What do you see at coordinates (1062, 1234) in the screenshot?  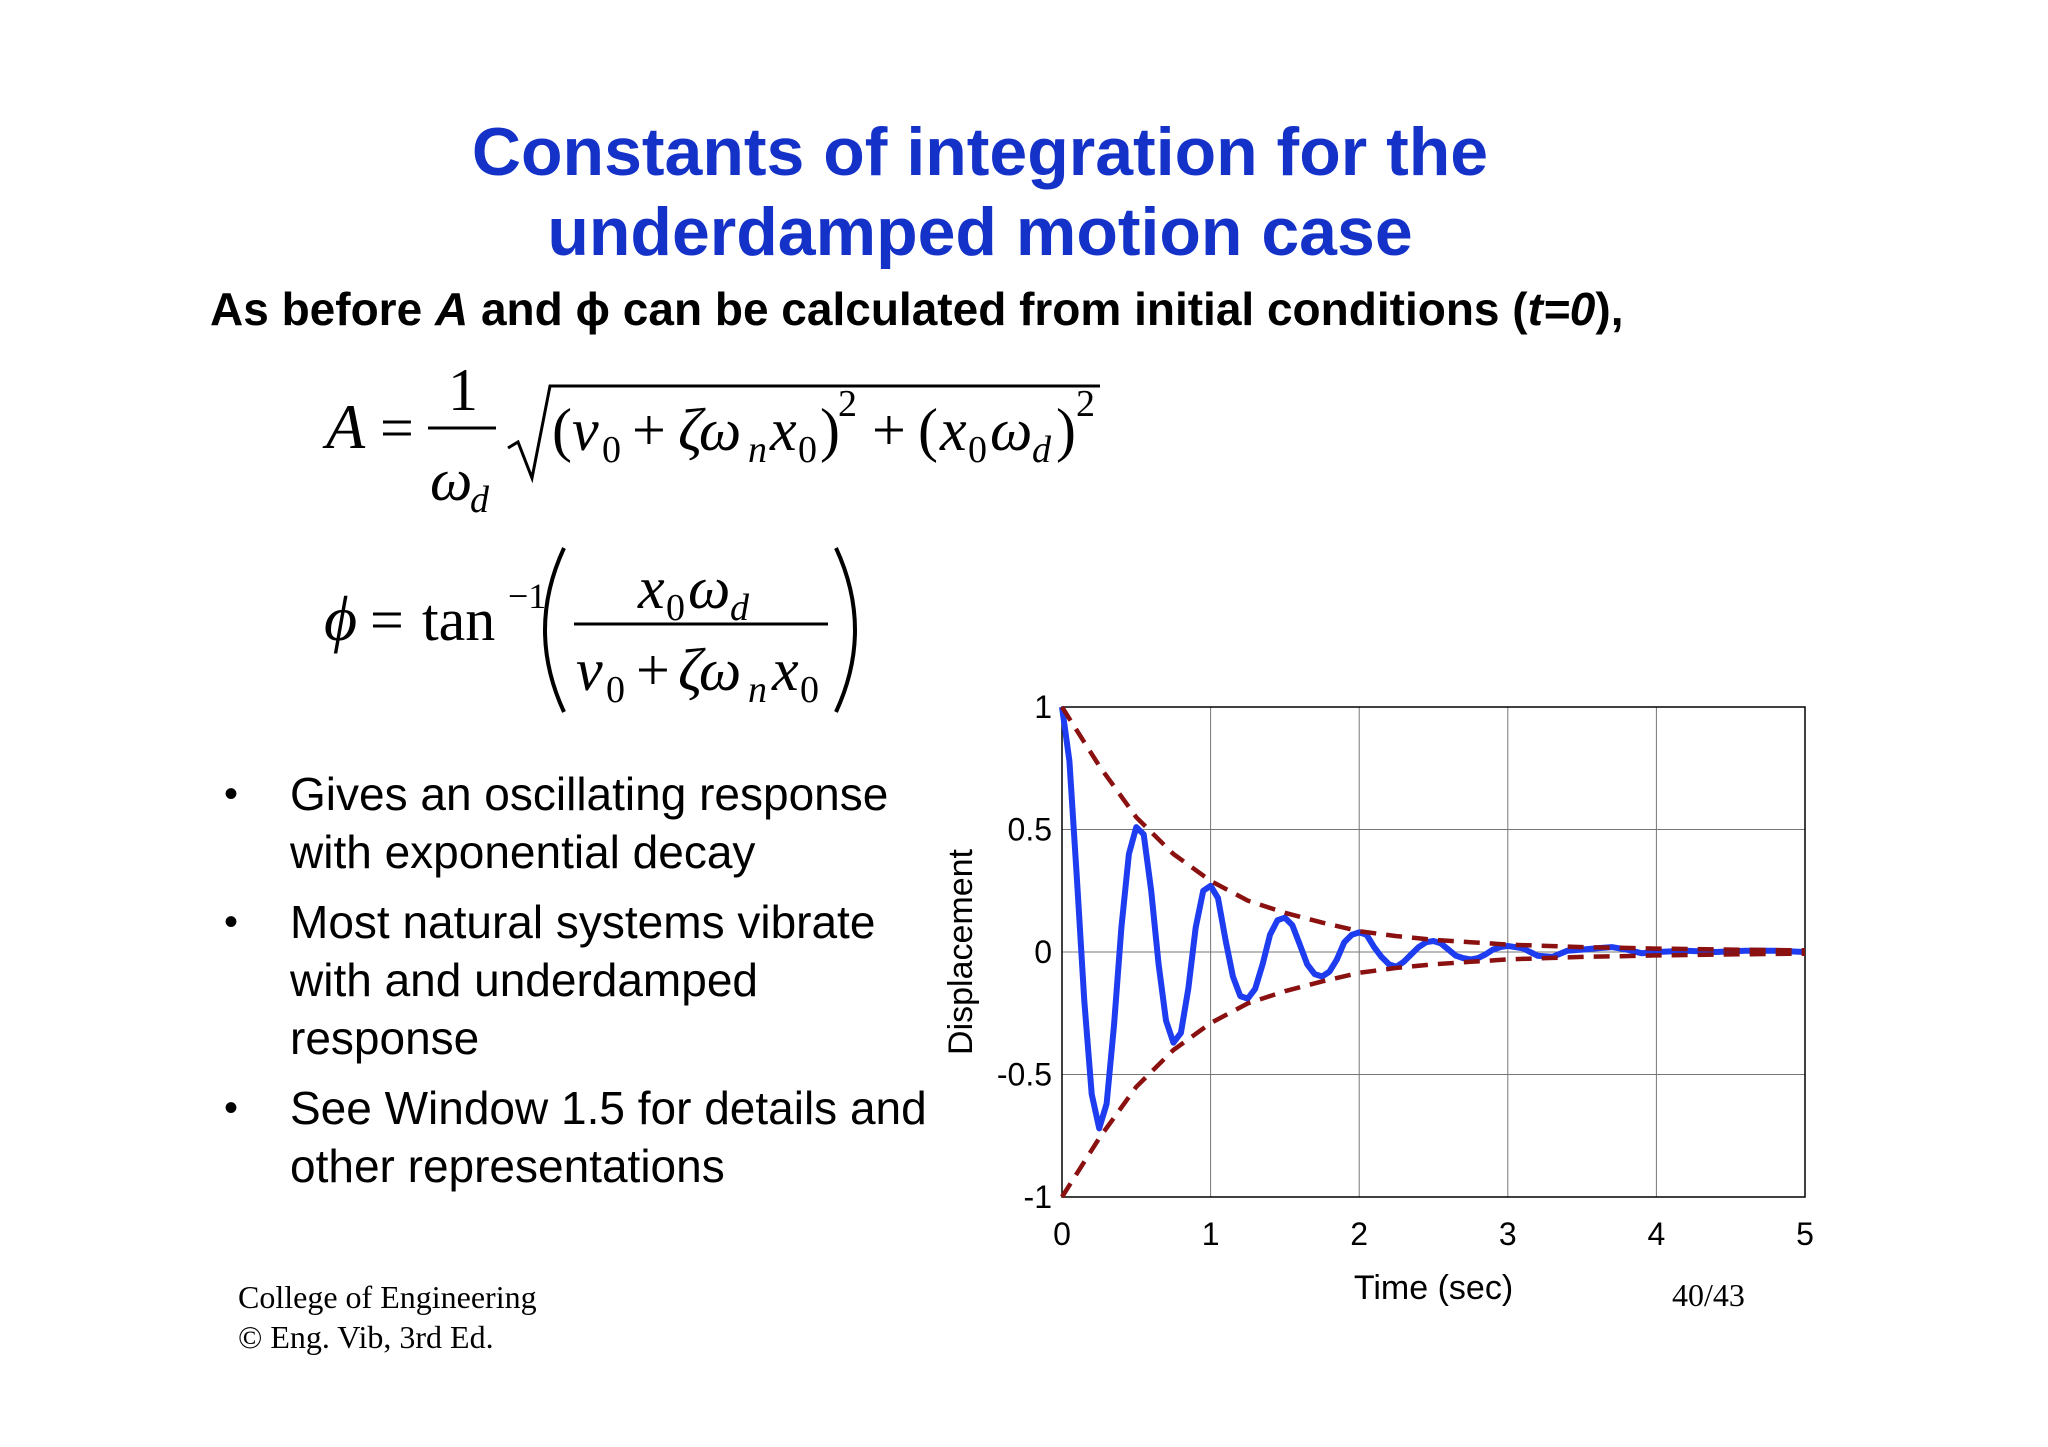 I see `x-tick-label: 0` at bounding box center [1062, 1234].